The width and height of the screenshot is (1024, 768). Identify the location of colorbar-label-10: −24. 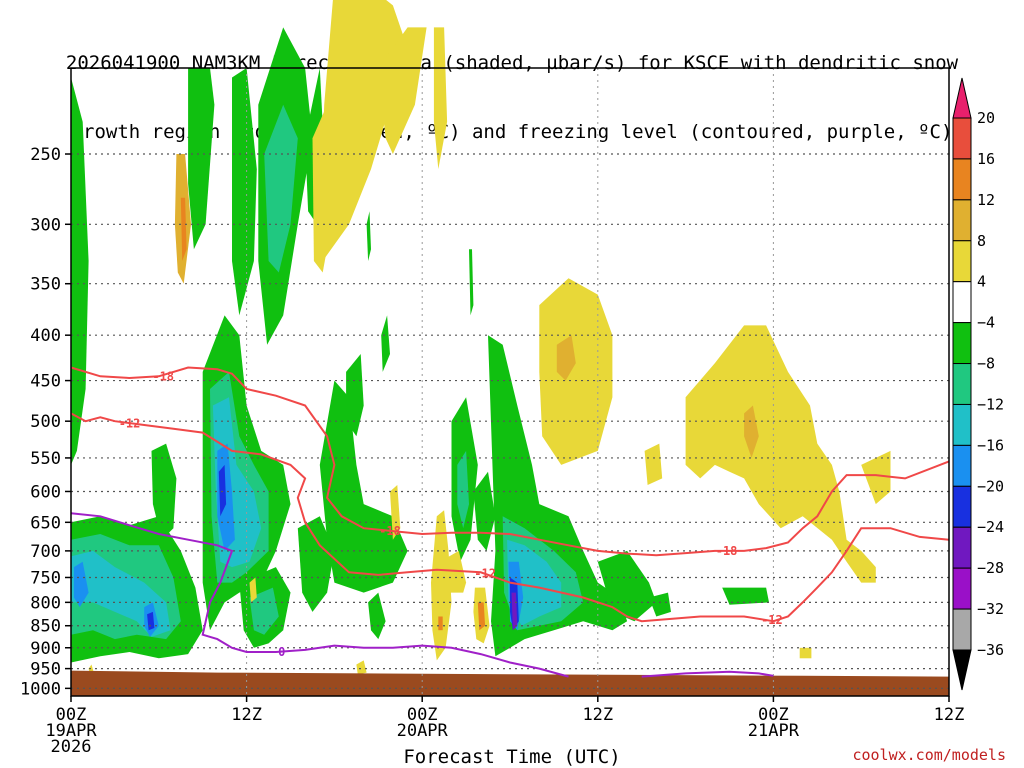
(990, 527).